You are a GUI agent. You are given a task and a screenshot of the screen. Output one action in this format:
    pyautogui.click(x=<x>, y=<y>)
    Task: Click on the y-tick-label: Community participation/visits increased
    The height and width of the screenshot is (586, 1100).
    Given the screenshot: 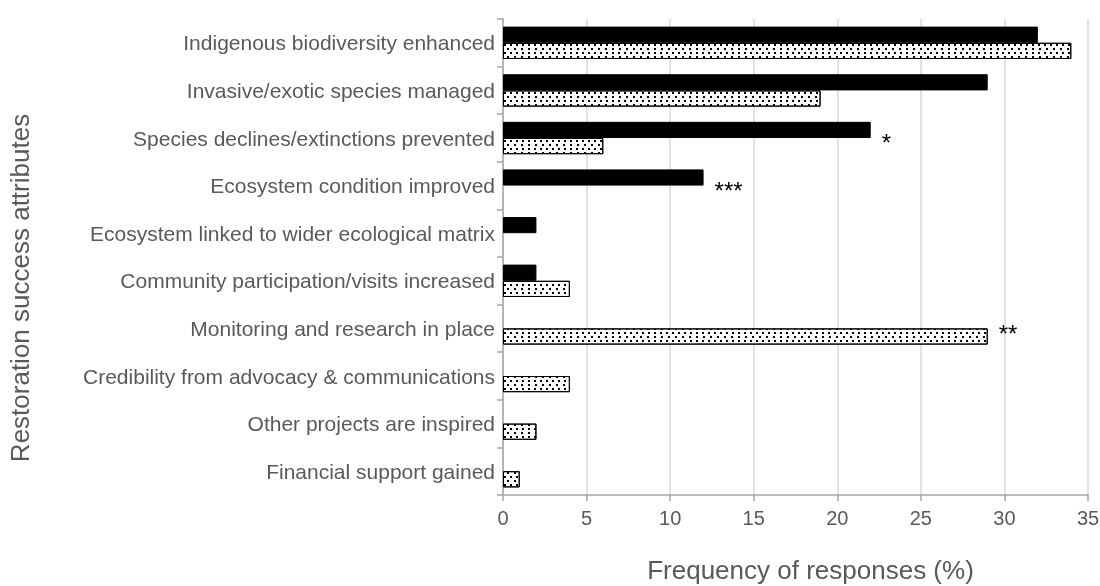 What is the action you would take?
    pyautogui.click(x=307, y=281)
    